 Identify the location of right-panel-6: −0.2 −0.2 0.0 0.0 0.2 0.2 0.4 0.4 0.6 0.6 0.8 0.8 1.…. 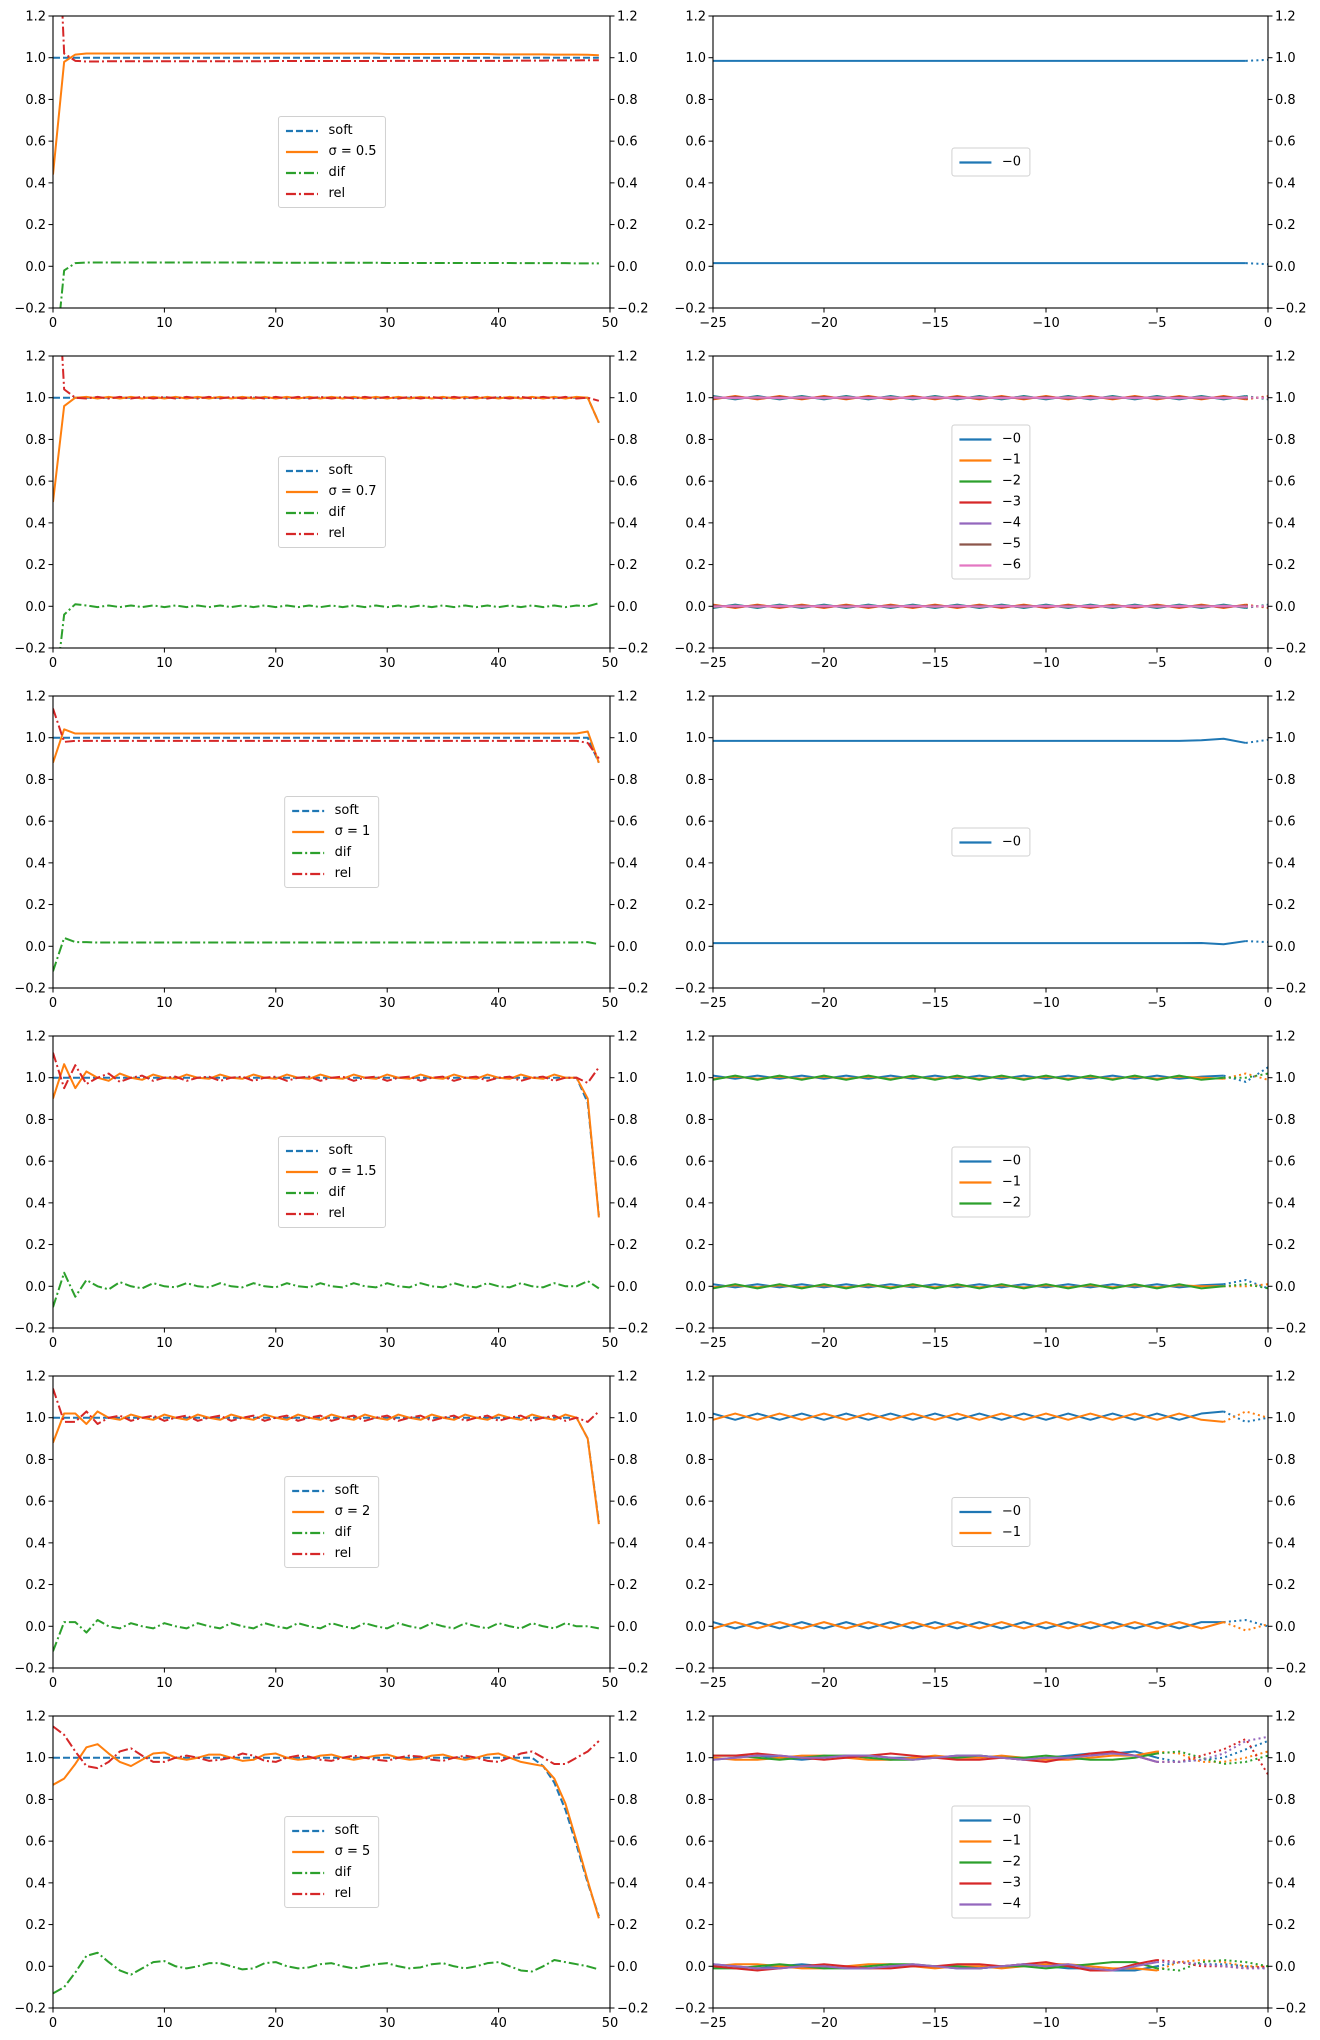
(990, 1871).